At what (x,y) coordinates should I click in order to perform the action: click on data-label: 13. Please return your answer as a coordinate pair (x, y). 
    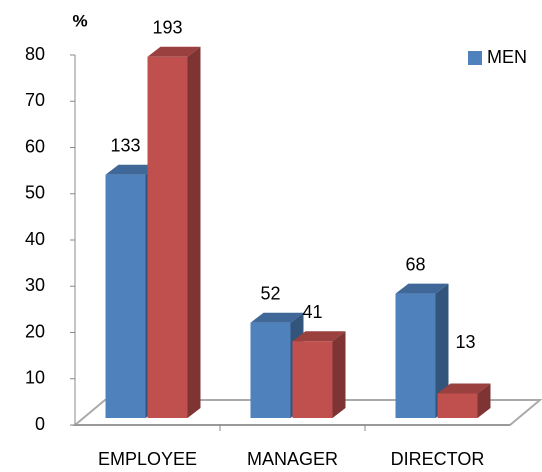
    Looking at the image, I should click on (465, 342).